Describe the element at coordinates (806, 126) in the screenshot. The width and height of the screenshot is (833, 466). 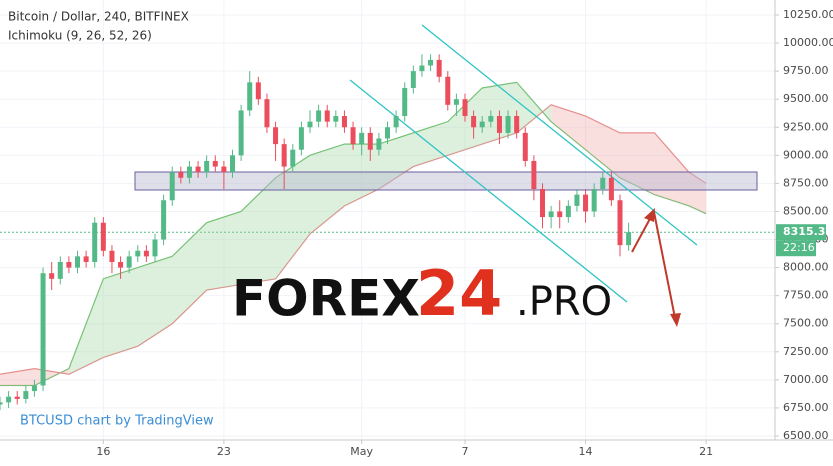
I see `y-tick-label: 9250.00` at that location.